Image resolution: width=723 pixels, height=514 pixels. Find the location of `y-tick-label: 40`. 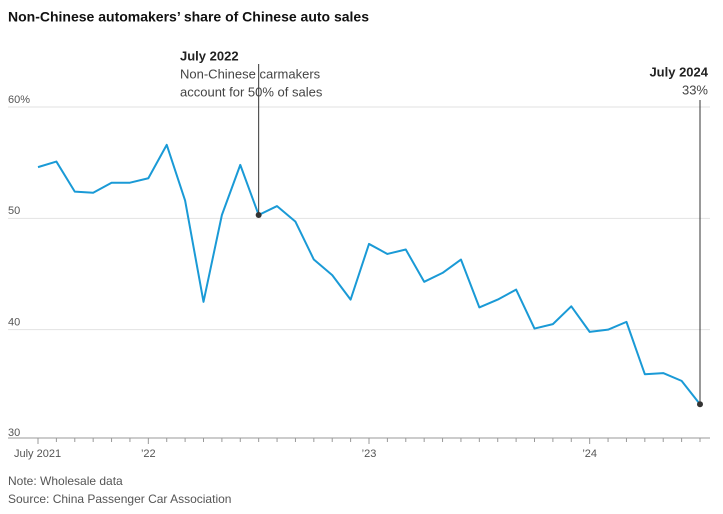

y-tick-label: 40 is located at coordinates (14, 323).